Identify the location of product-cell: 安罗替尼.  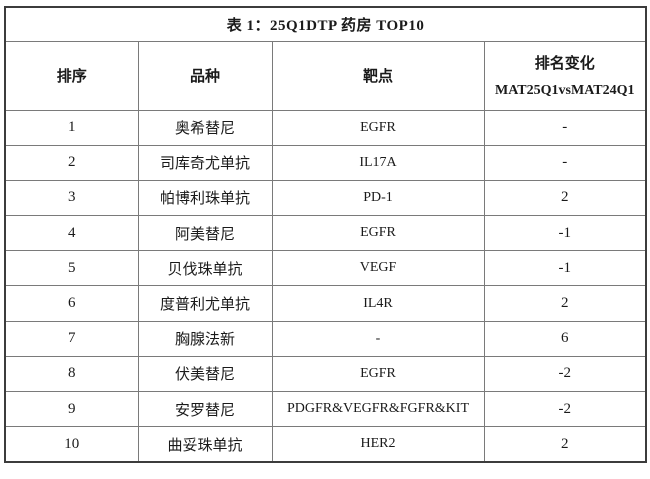
(205, 409).